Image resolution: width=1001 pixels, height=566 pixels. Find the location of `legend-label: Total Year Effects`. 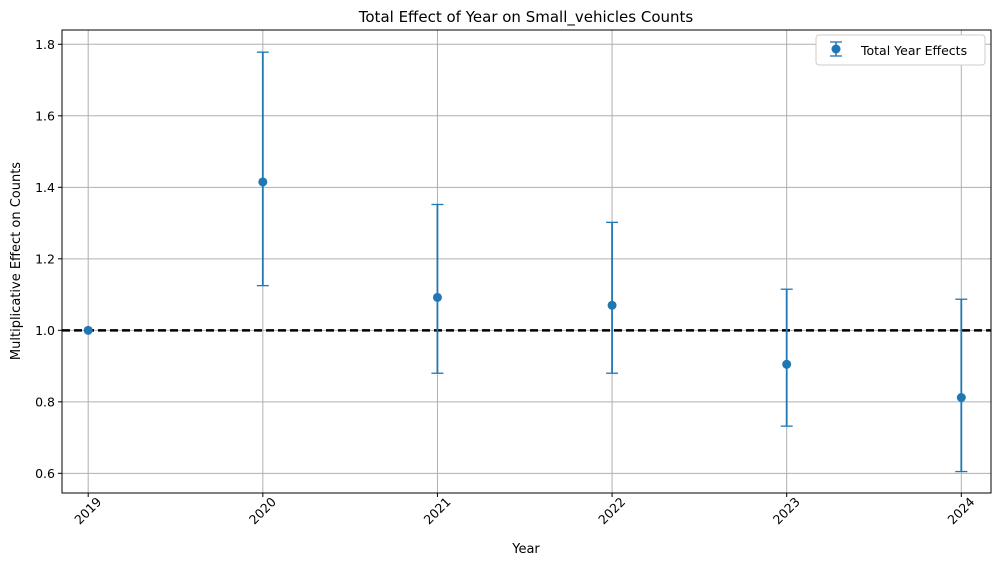

legend-label: Total Year Effects is located at coordinates (913, 50).